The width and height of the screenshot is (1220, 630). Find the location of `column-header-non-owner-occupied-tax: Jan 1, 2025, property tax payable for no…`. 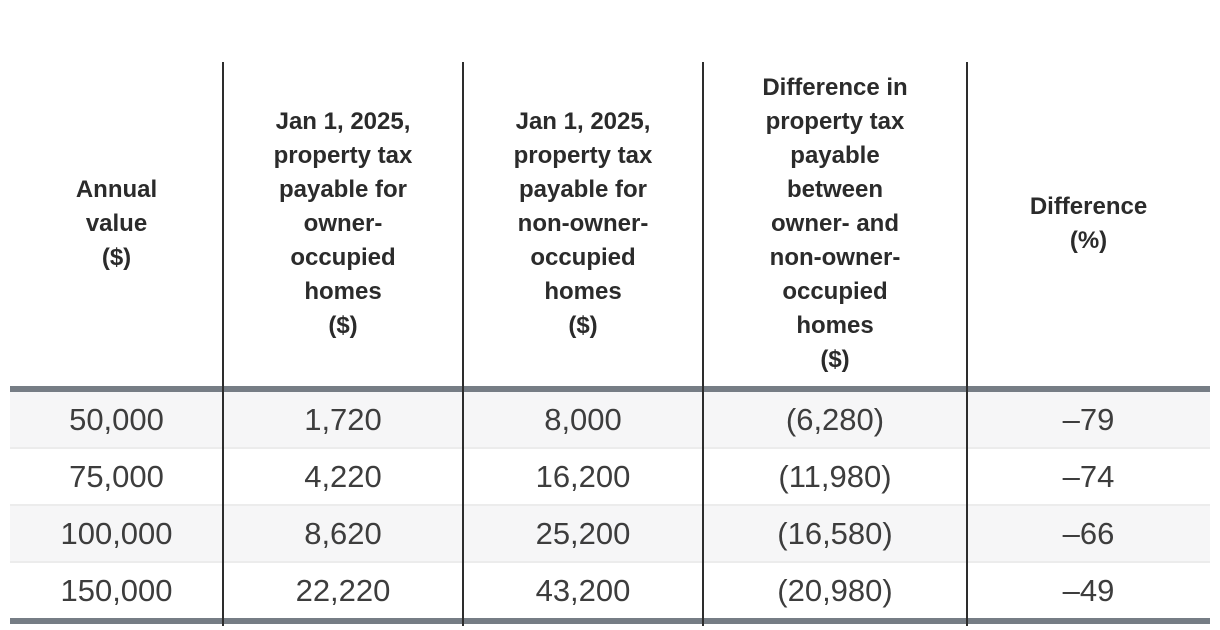

column-header-non-owner-occupied-tax: Jan 1, 2025, property tax payable for no… is located at coordinates (583, 223).